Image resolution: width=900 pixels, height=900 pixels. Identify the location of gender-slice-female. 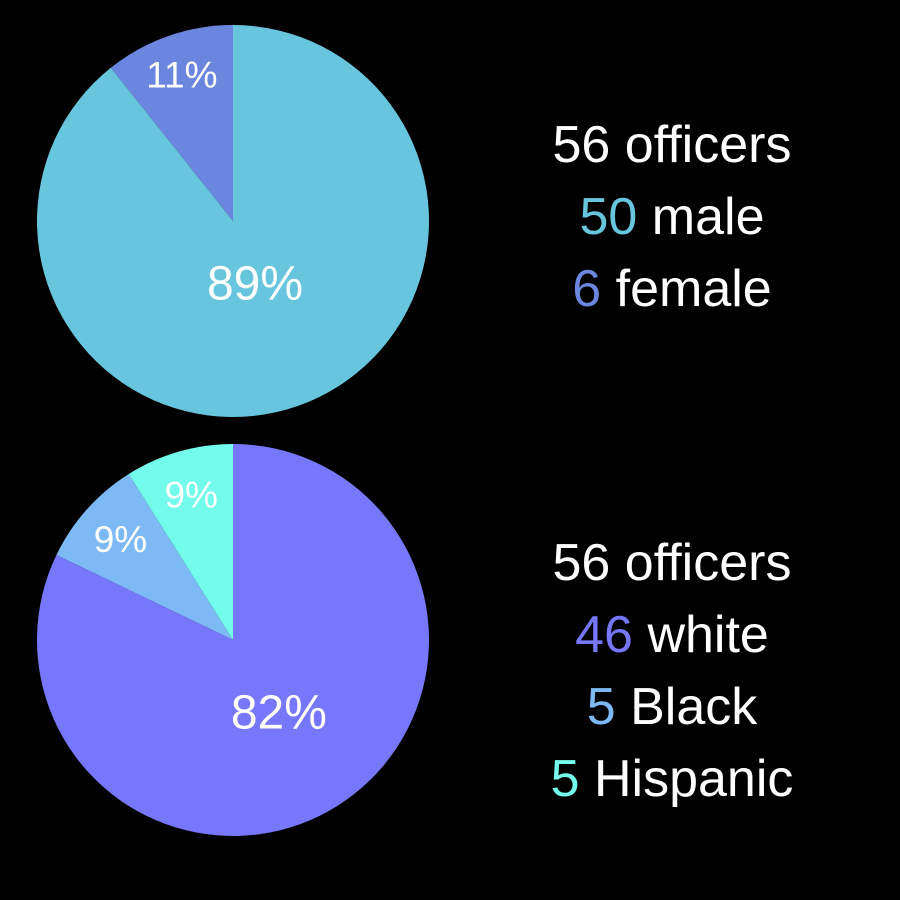
(171, 123).